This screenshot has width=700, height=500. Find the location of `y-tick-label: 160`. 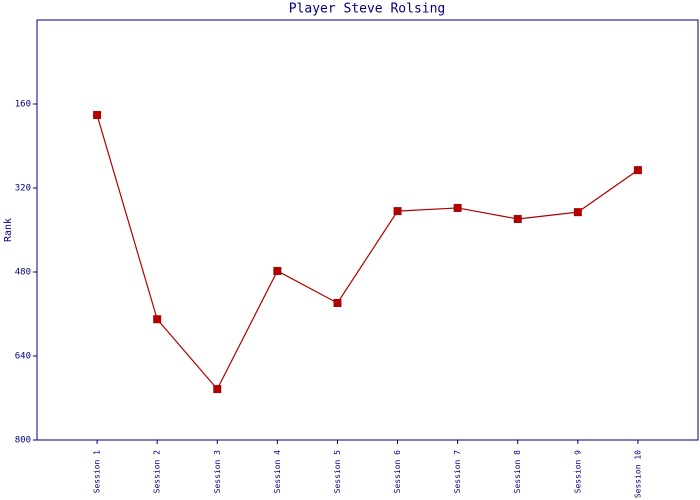

y-tick-label: 160 is located at coordinates (23, 105).